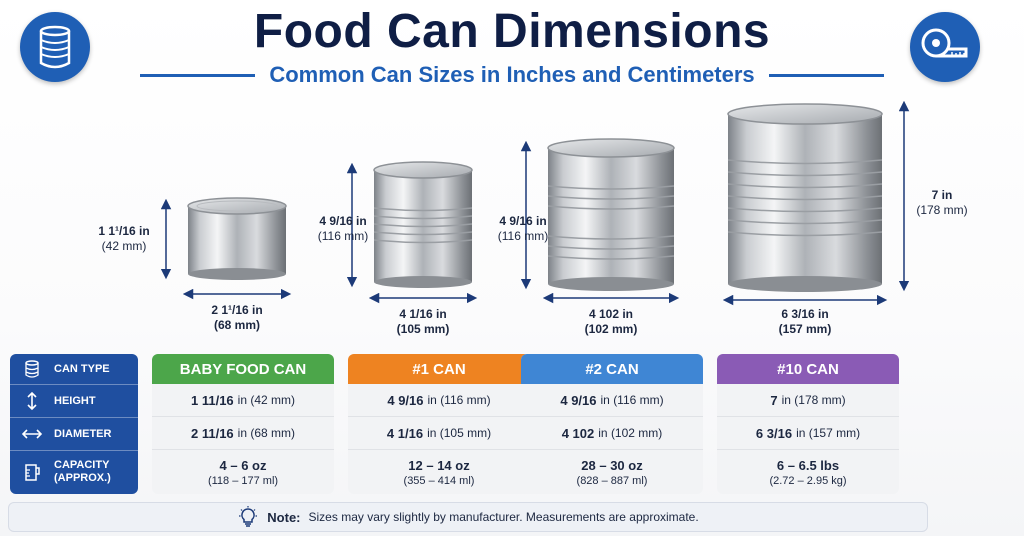 The height and width of the screenshot is (536, 1024). I want to click on column-header: BABY FOOD CAN, so click(243, 369).